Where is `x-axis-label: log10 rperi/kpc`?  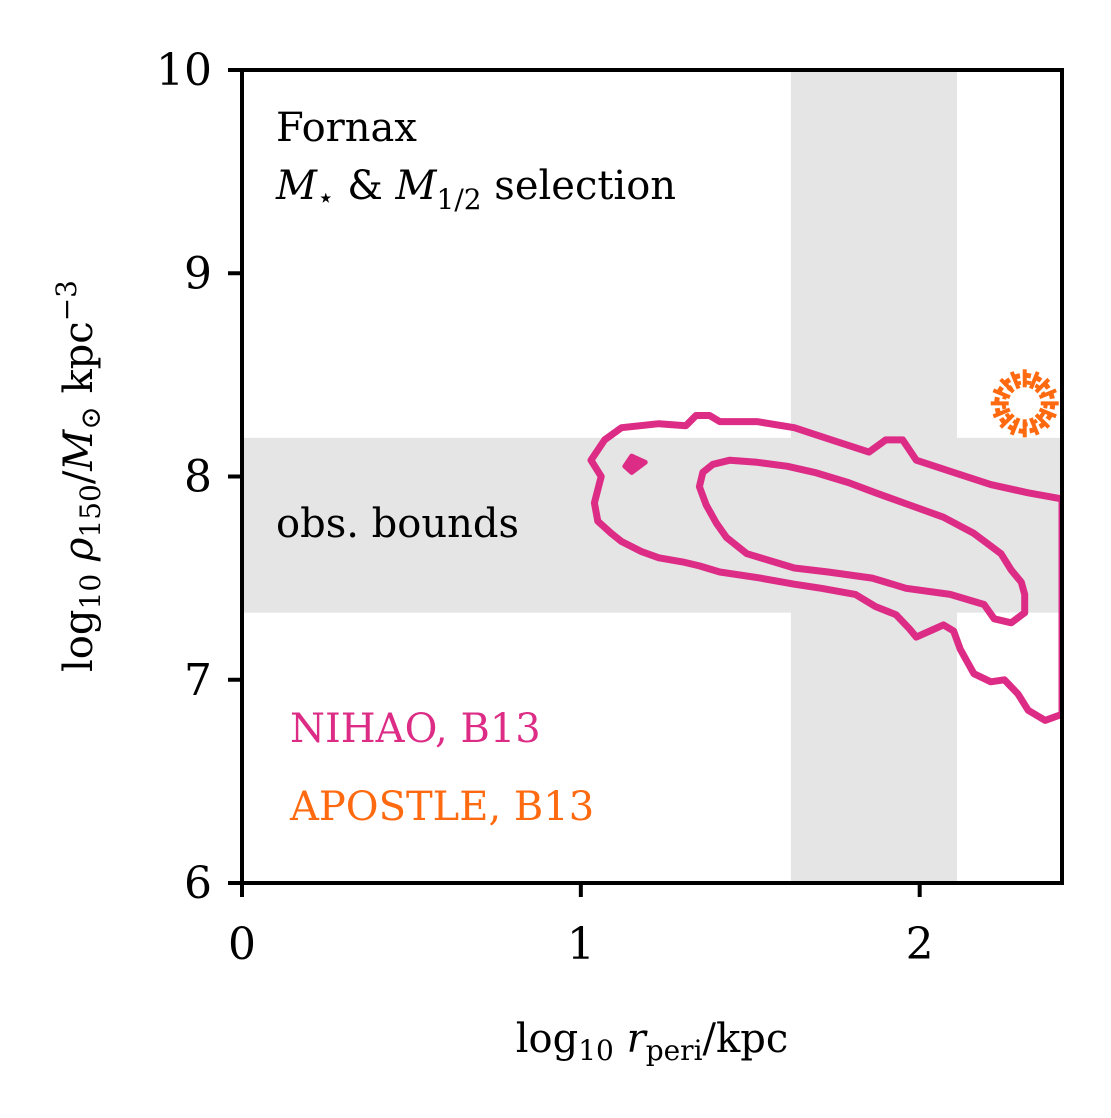 x-axis-label: log10 rperi/kpc is located at coordinates (652, 1041).